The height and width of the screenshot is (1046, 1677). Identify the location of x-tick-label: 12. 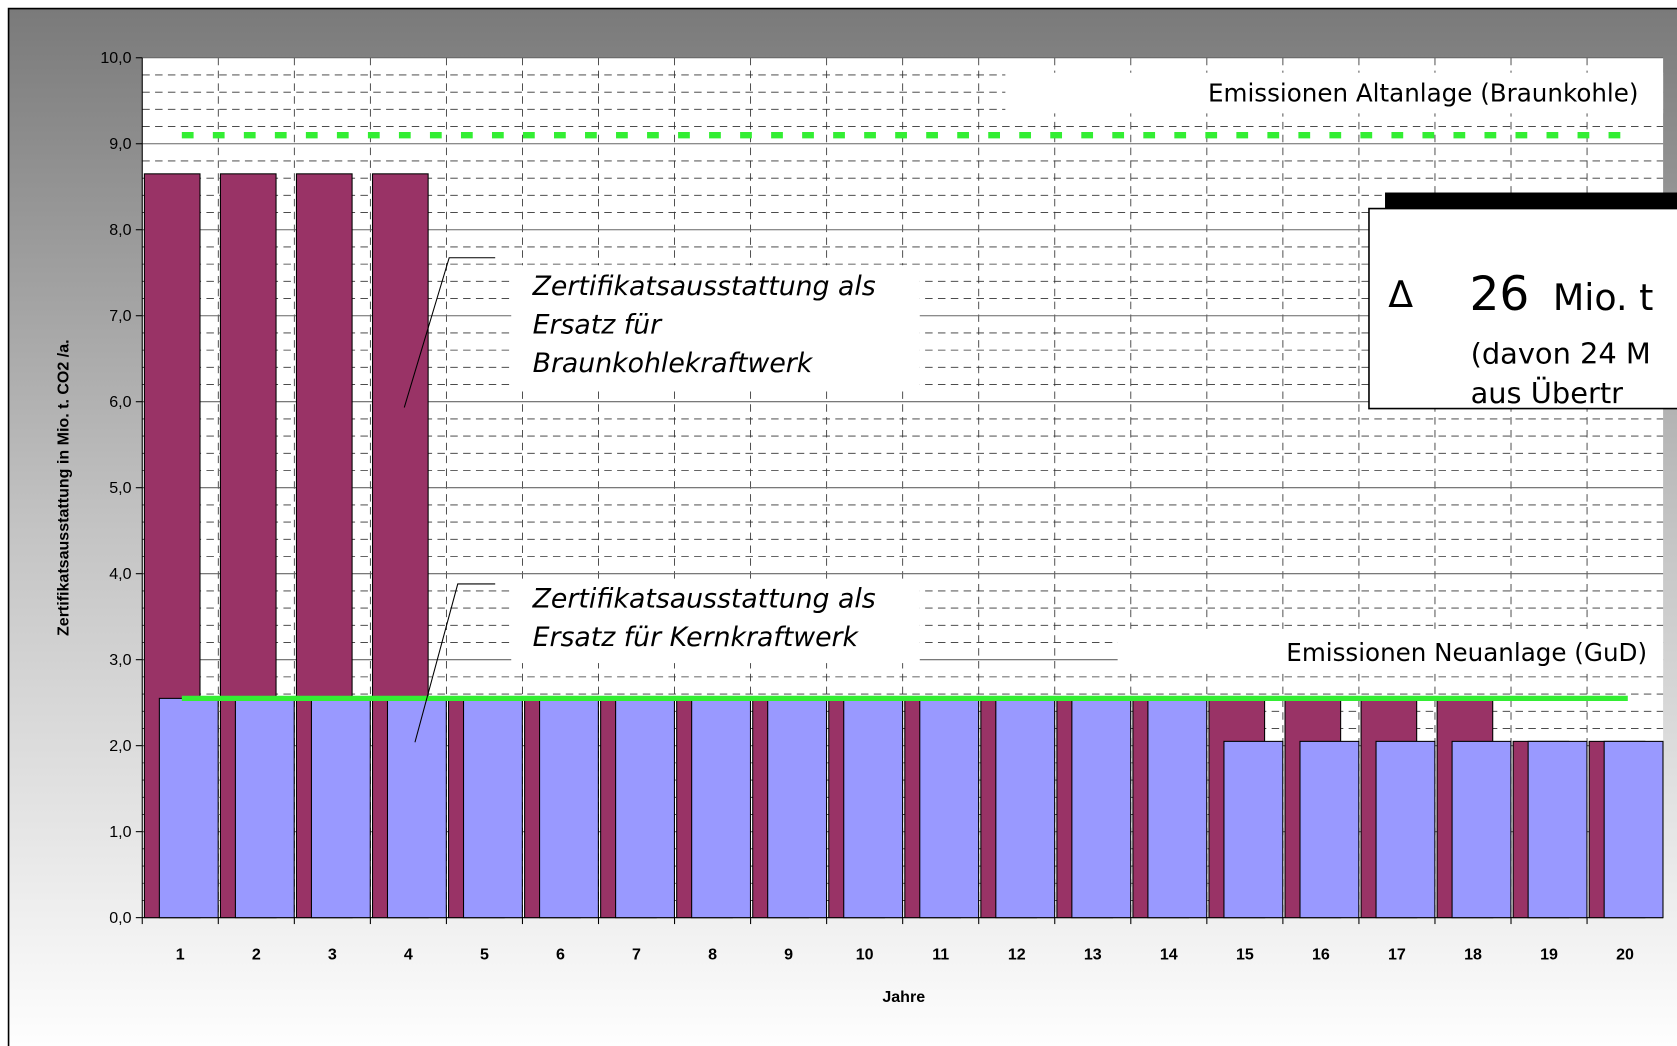
(1017, 954).